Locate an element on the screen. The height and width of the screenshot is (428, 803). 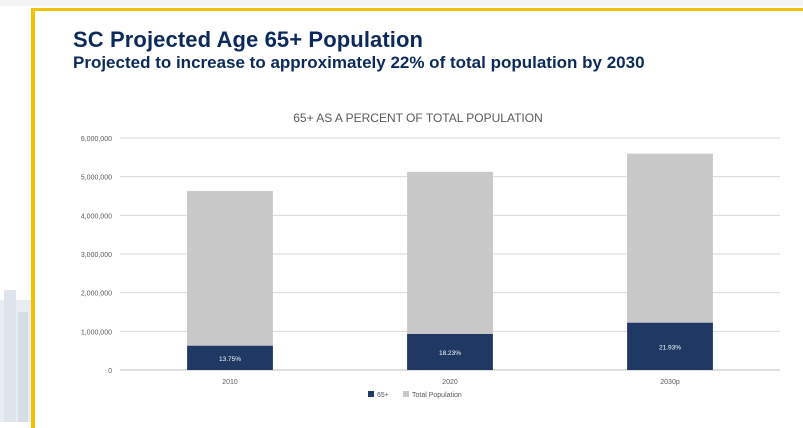
data-label: 21.93% is located at coordinates (670, 347).